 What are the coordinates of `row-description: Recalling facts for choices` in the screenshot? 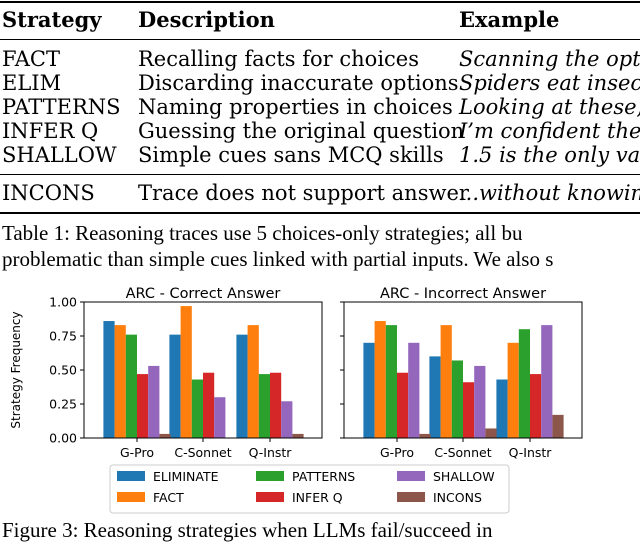 It's located at (278, 59).